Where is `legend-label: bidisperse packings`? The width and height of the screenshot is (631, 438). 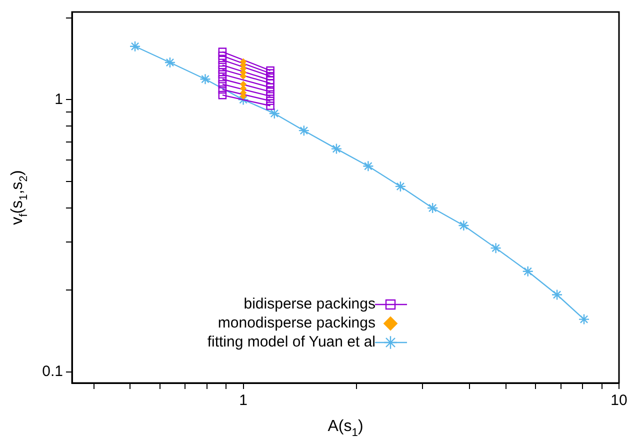 legend-label: bidisperse packings is located at coordinates (310, 304).